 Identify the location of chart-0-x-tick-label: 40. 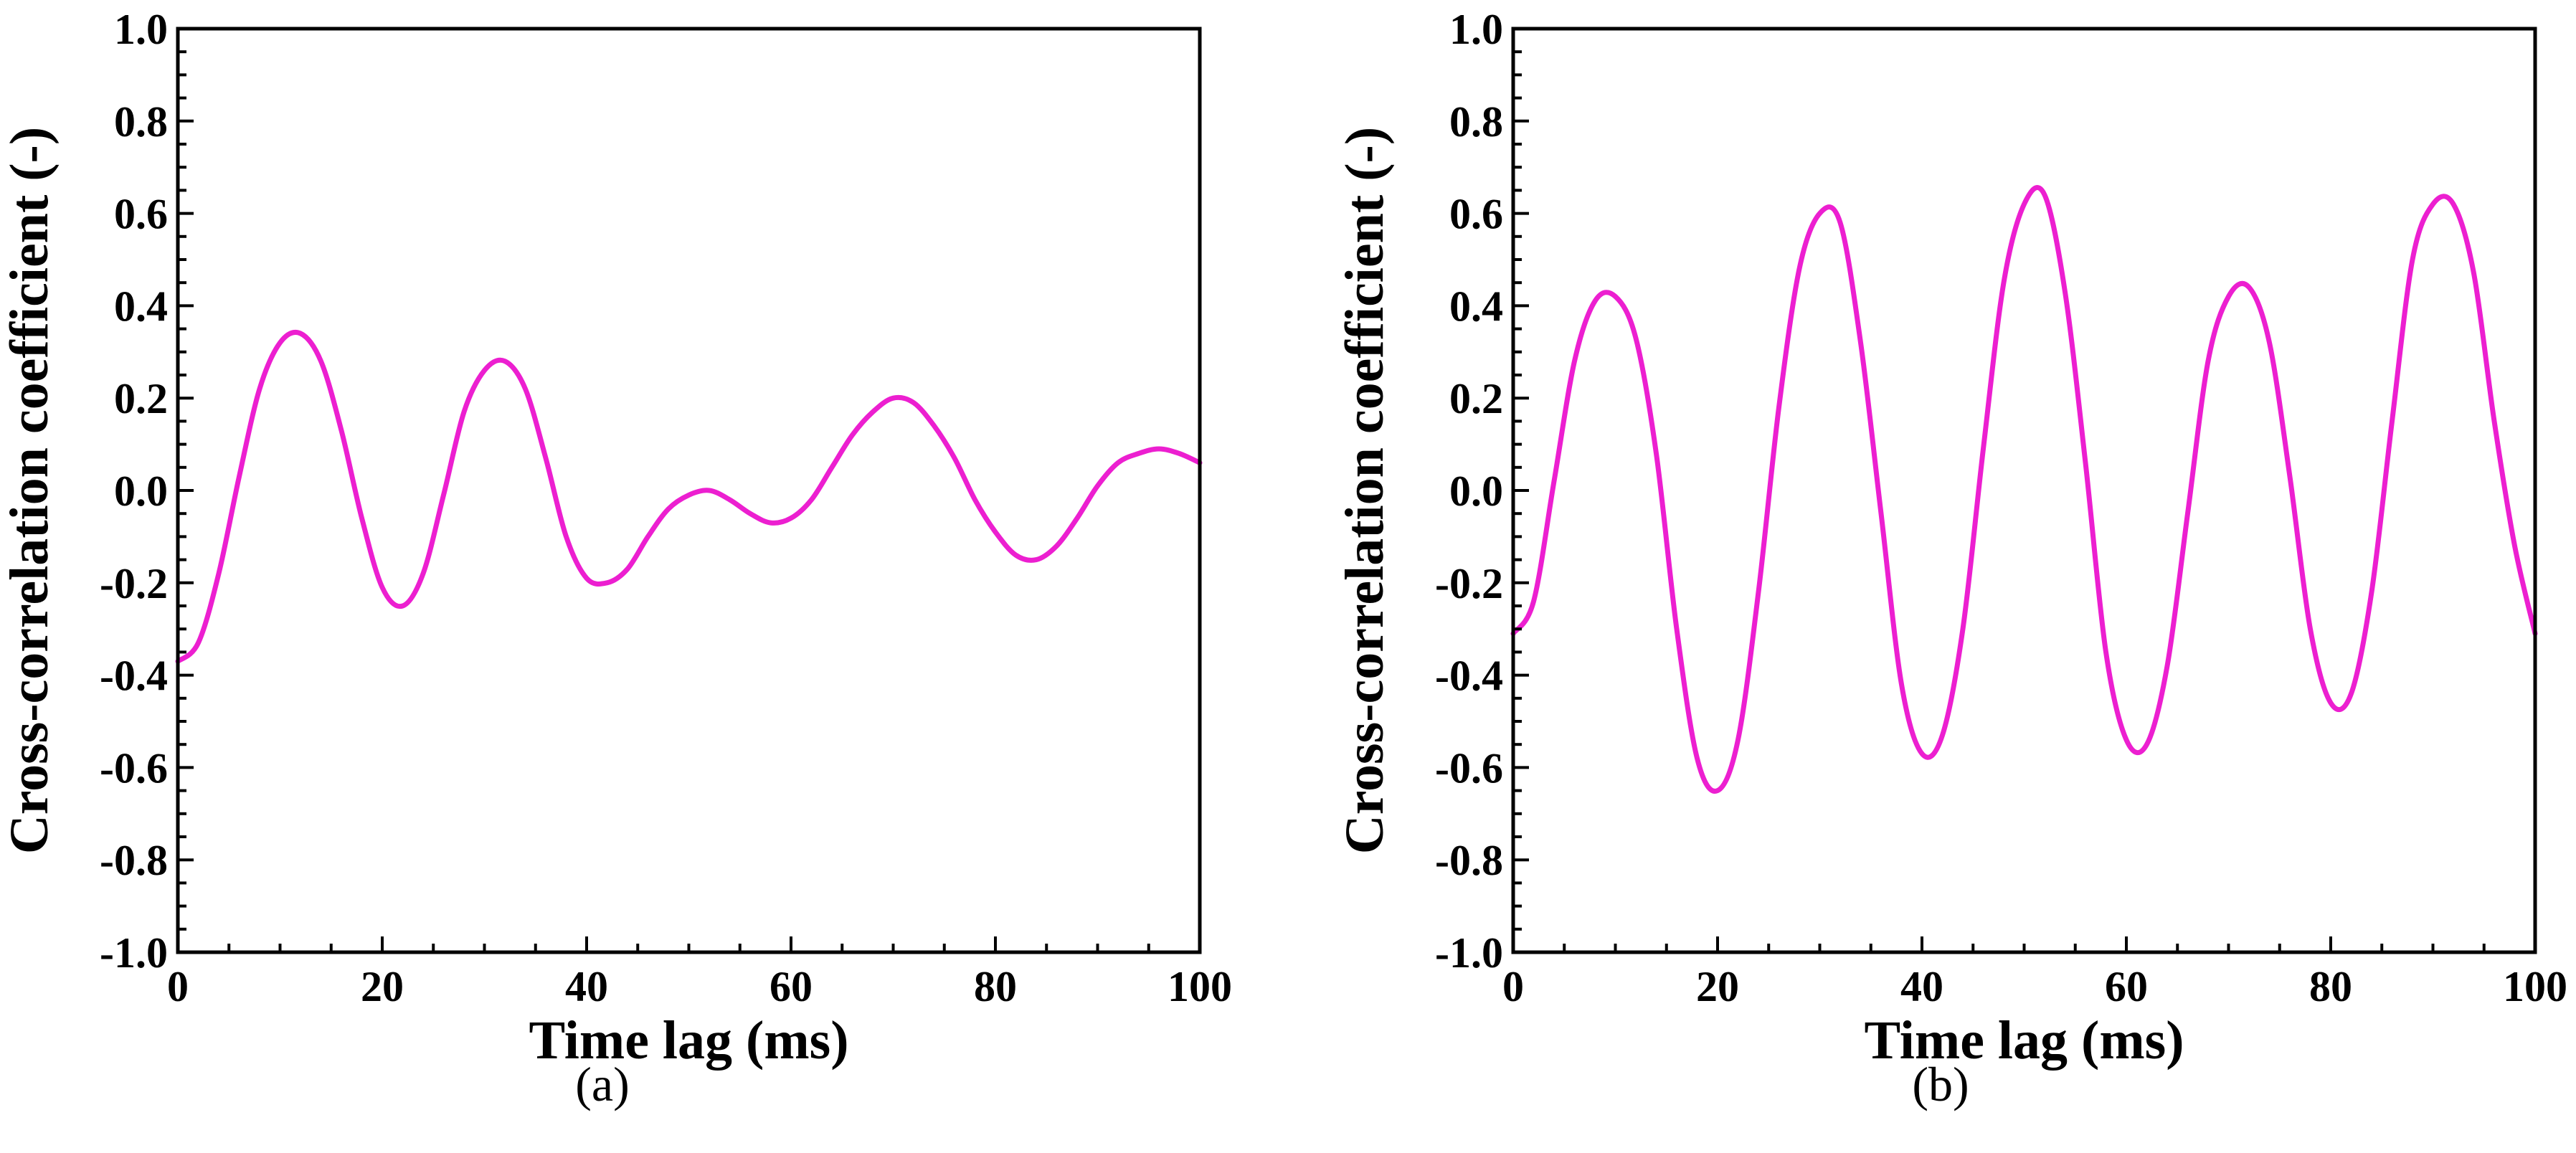
(586, 986).